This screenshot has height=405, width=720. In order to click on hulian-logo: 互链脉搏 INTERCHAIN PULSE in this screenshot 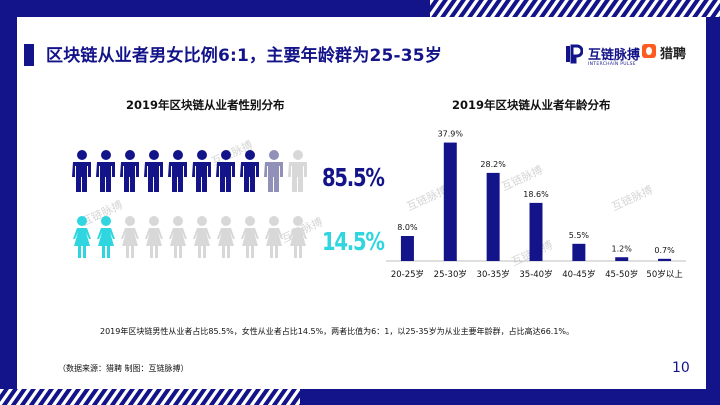, I will do `click(610, 57)`.